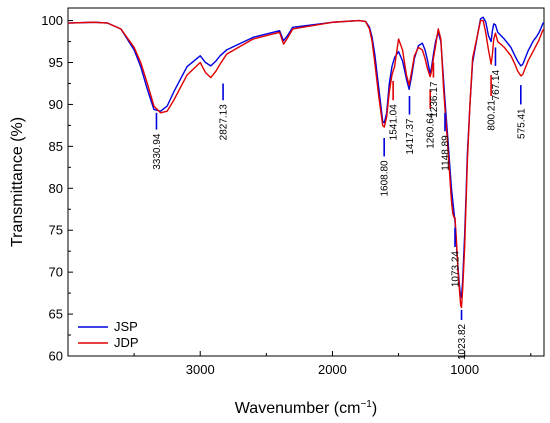 The width and height of the screenshot is (550, 423). I want to click on x-axis-title-sup: −1, so click(366, 404).